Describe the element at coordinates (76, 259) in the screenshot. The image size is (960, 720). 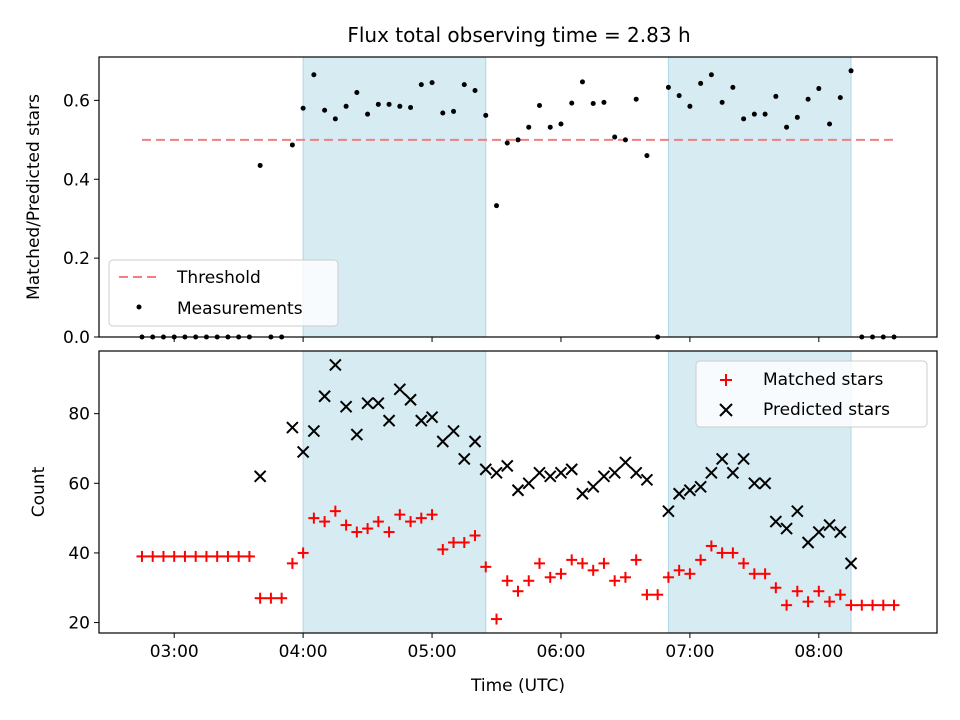
I see `top-y-tick-label: 0.2` at that location.